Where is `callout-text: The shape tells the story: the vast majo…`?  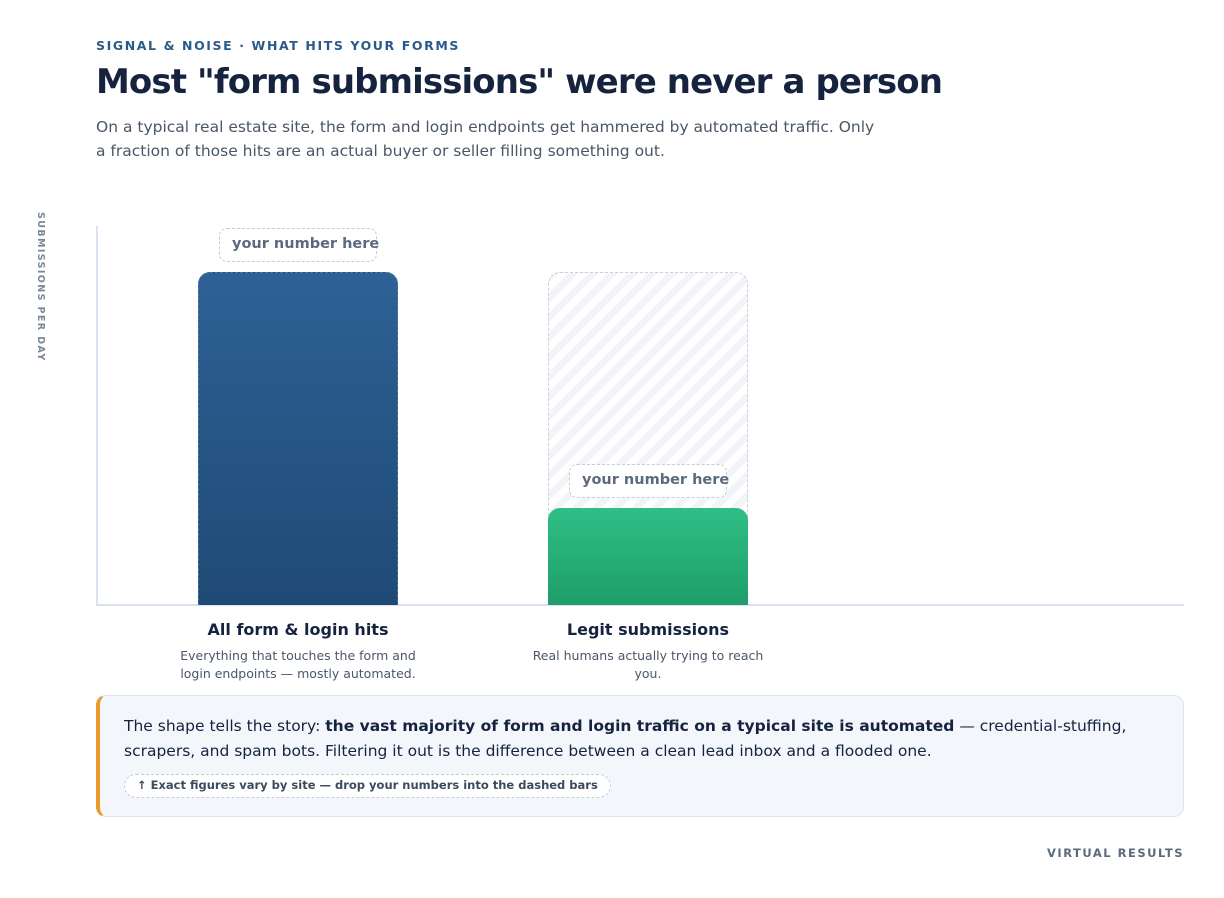 callout-text: The shape tells the story: the vast majo… is located at coordinates (641, 739).